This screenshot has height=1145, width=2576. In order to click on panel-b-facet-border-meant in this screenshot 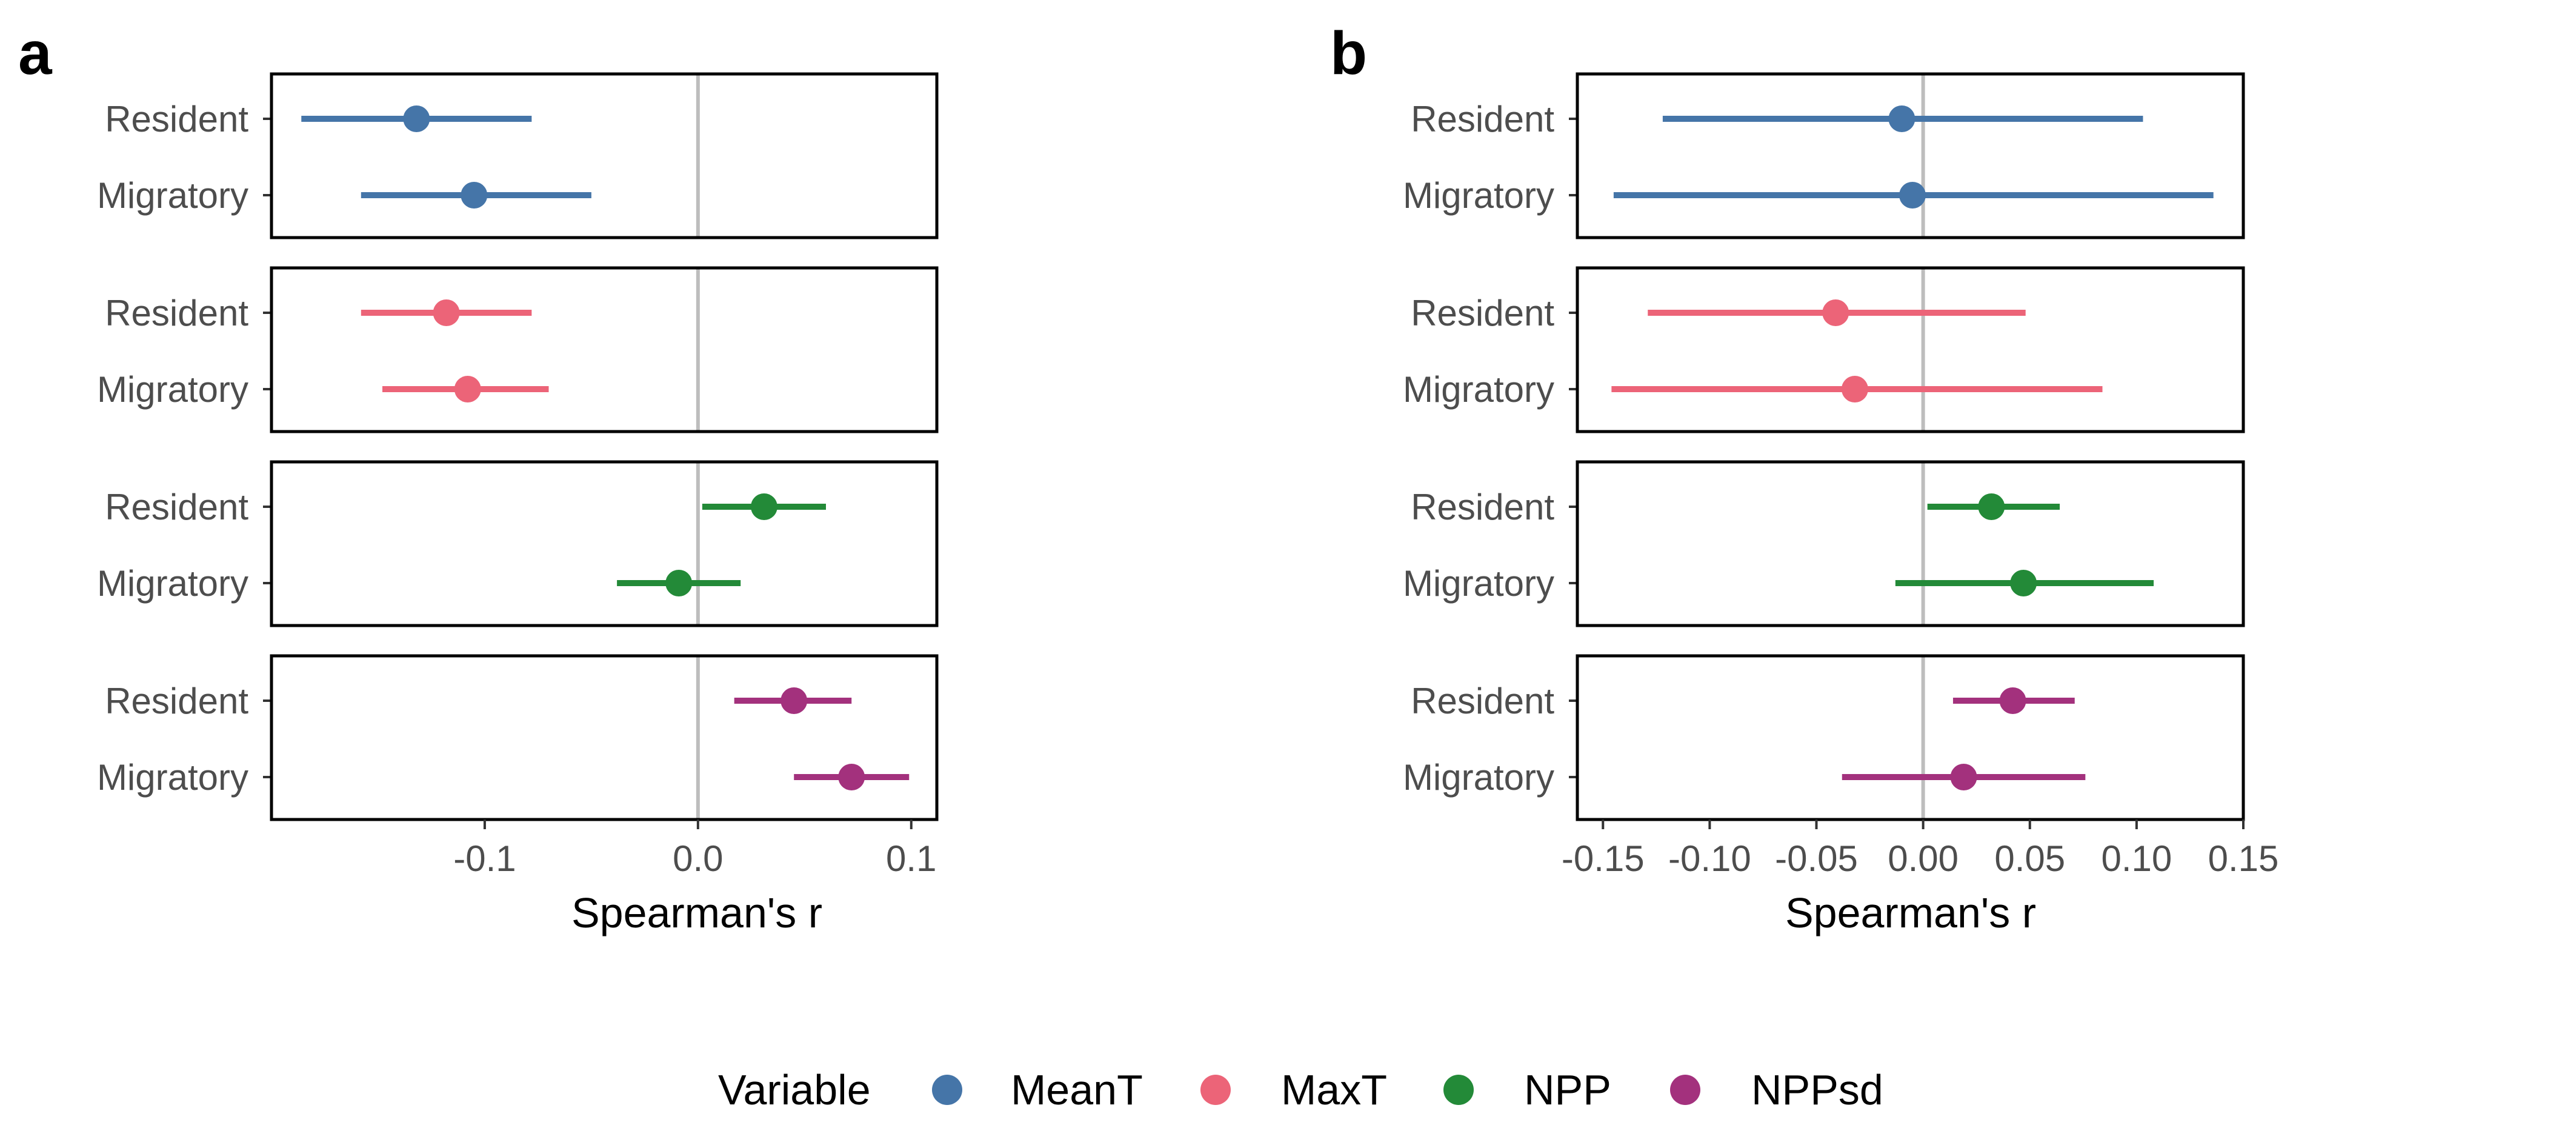, I will do `click(1910, 155)`.